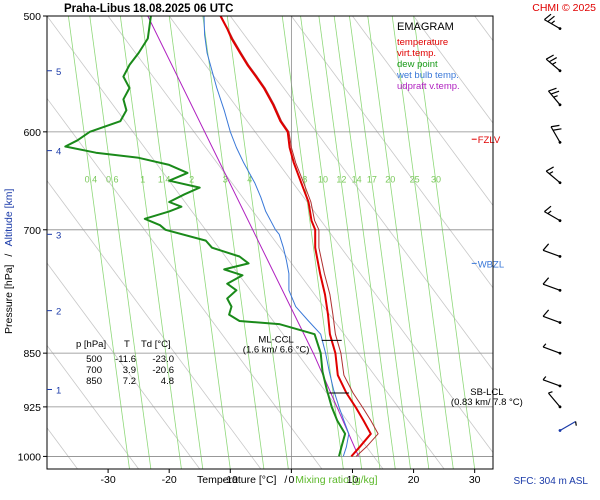 The image size is (600, 500). I want to click on ccl-label-ML-CCL: ML-CCL, so click(275, 339).